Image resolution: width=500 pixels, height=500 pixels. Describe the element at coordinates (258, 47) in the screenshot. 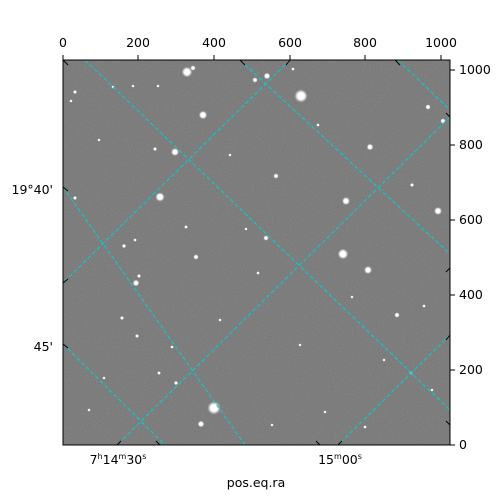

I see `top-pixel-axis: 0 200 400 600 800 1000` at that location.